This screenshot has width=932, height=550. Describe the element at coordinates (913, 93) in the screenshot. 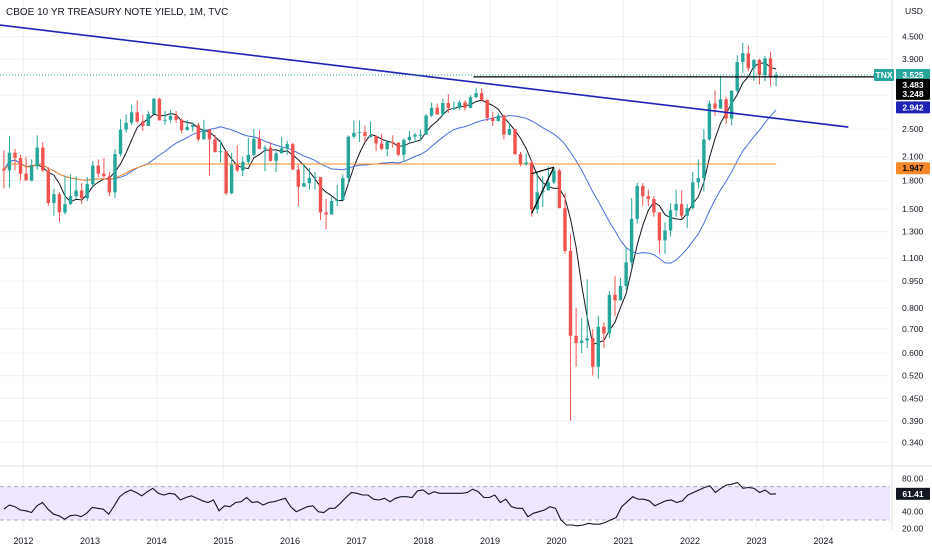

I see `price-badge` at that location.